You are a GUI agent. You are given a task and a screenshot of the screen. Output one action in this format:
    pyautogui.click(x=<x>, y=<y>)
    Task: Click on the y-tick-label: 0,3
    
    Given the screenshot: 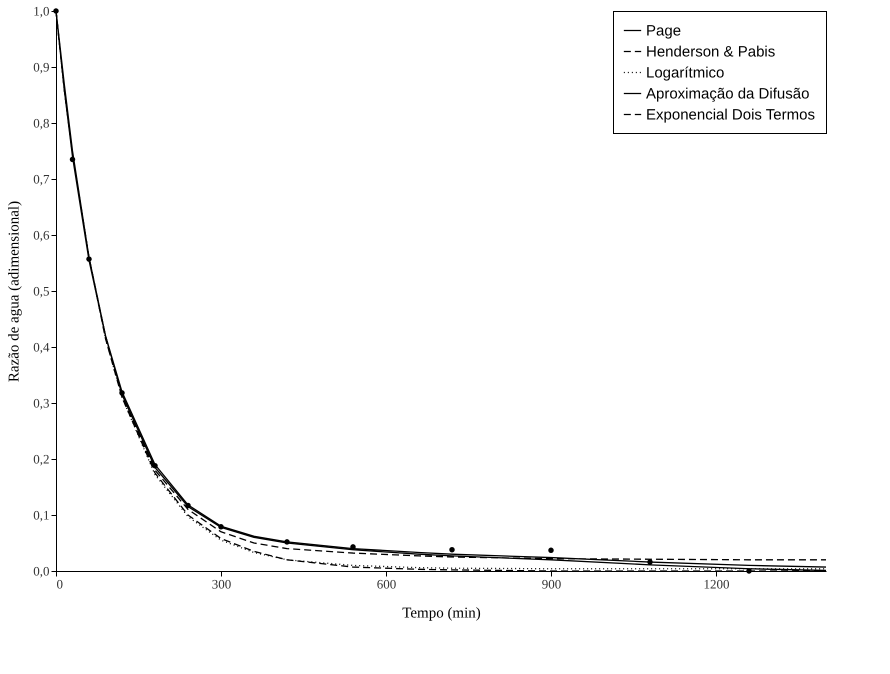 What is the action you would take?
    pyautogui.click(x=41, y=403)
    